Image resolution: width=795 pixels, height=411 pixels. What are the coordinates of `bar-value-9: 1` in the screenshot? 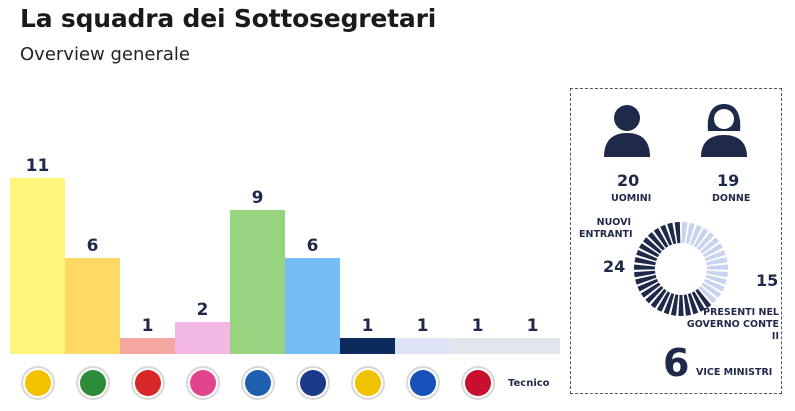 It's located at (478, 326).